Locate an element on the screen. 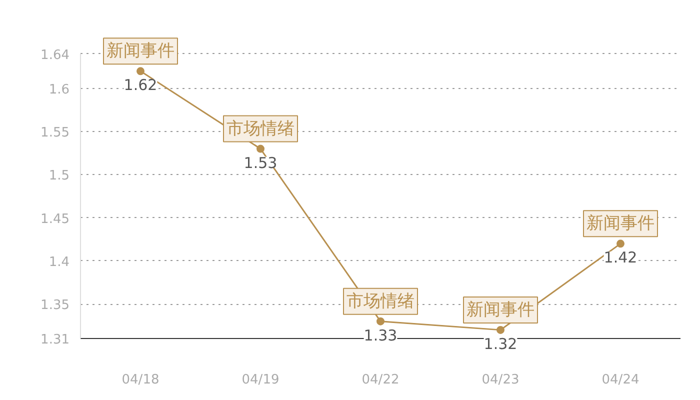  data-label: 1.62 is located at coordinates (141, 85).